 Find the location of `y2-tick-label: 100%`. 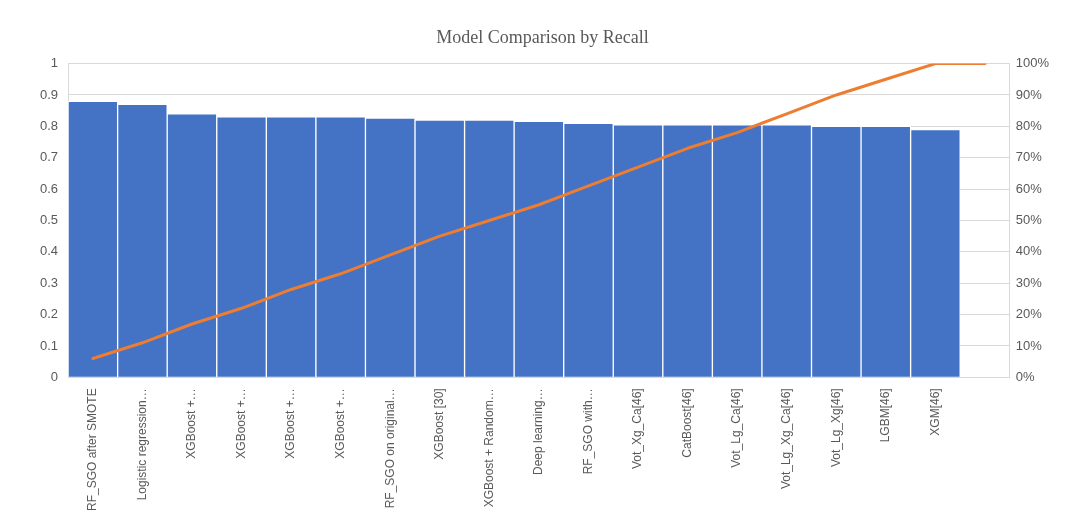

y2-tick-label: 100% is located at coordinates (1032, 63).